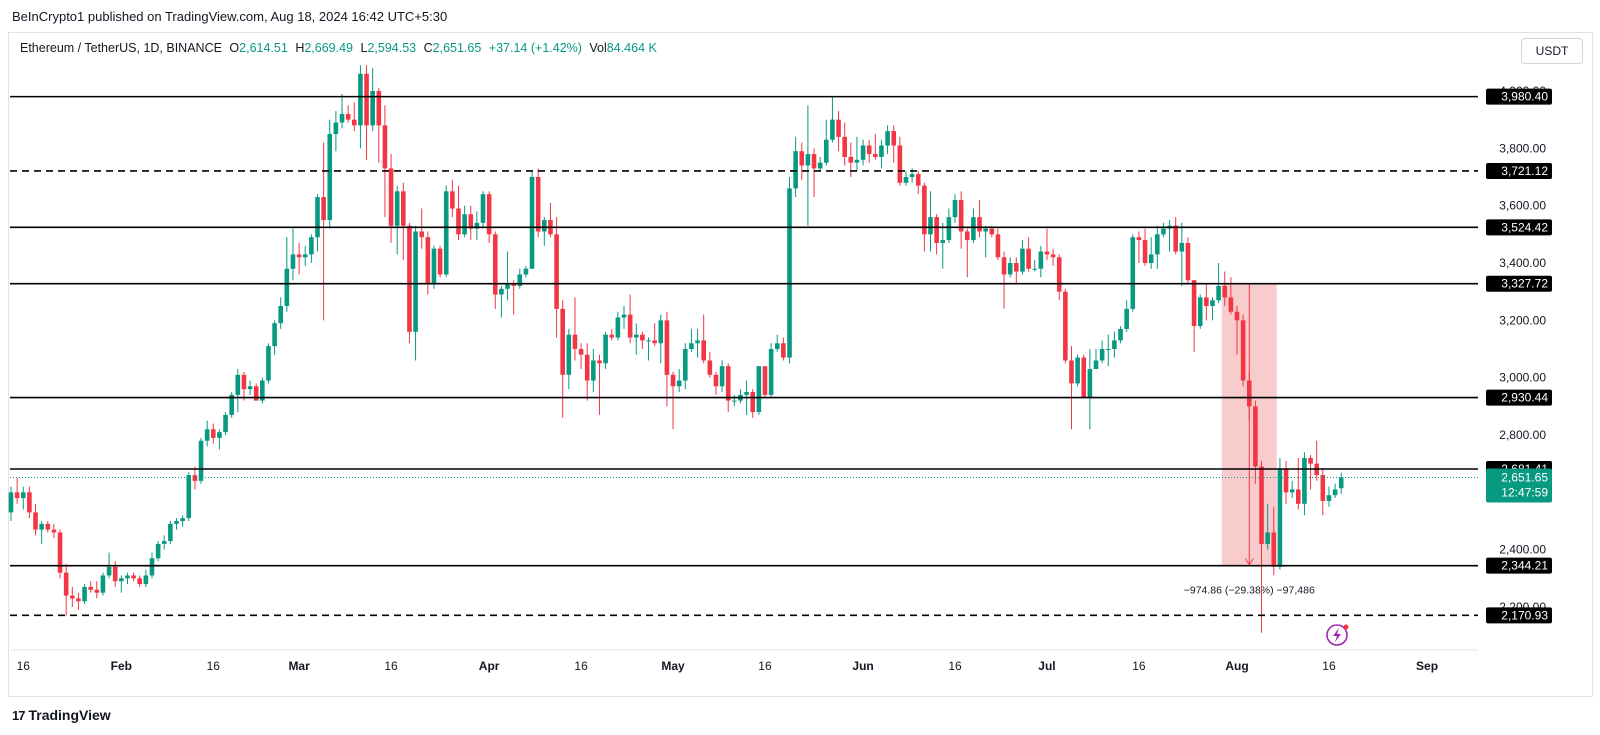 The width and height of the screenshot is (1600, 735). Describe the element at coordinates (1522, 378) in the screenshot. I see `price-tick-label: 3,000.00` at that location.